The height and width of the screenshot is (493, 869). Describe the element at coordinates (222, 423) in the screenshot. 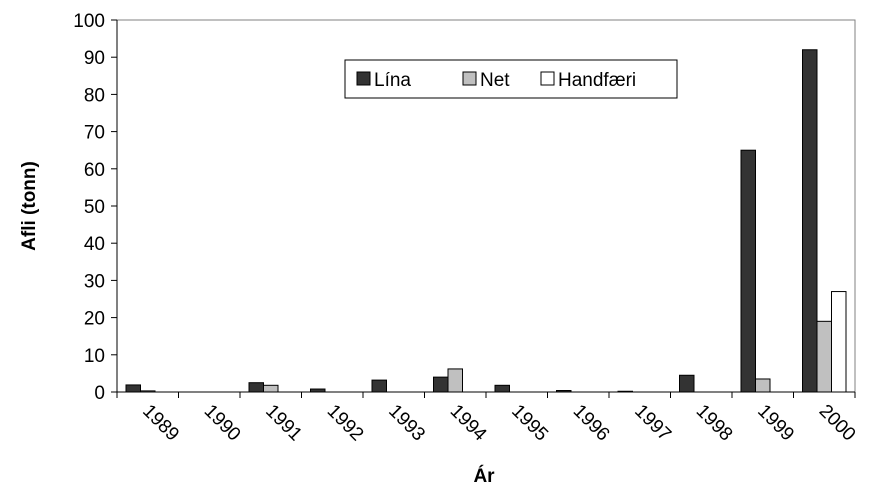

I see `x-tick-label: 1990` at that location.